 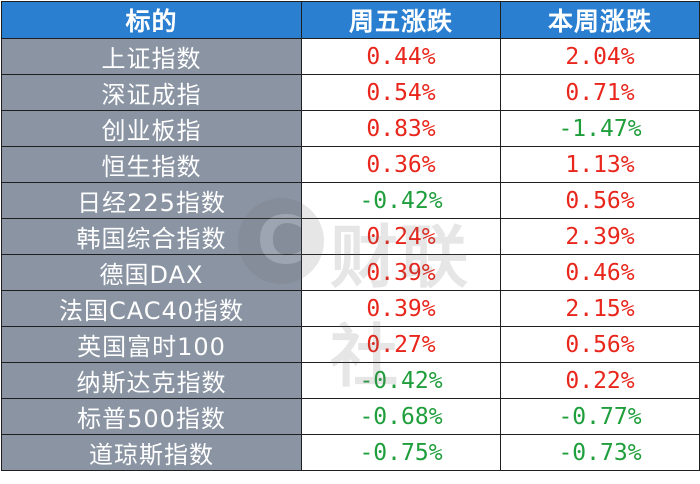 I want to click on table-row: 标普500指数 -0.68% -0.77%, so click(x=350, y=416).